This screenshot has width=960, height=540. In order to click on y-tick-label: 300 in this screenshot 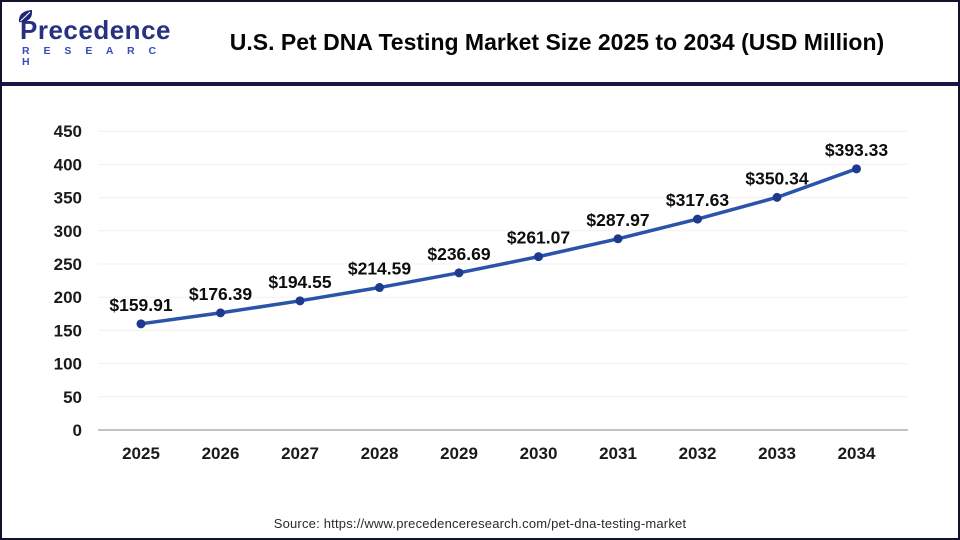, I will do `click(68, 231)`.